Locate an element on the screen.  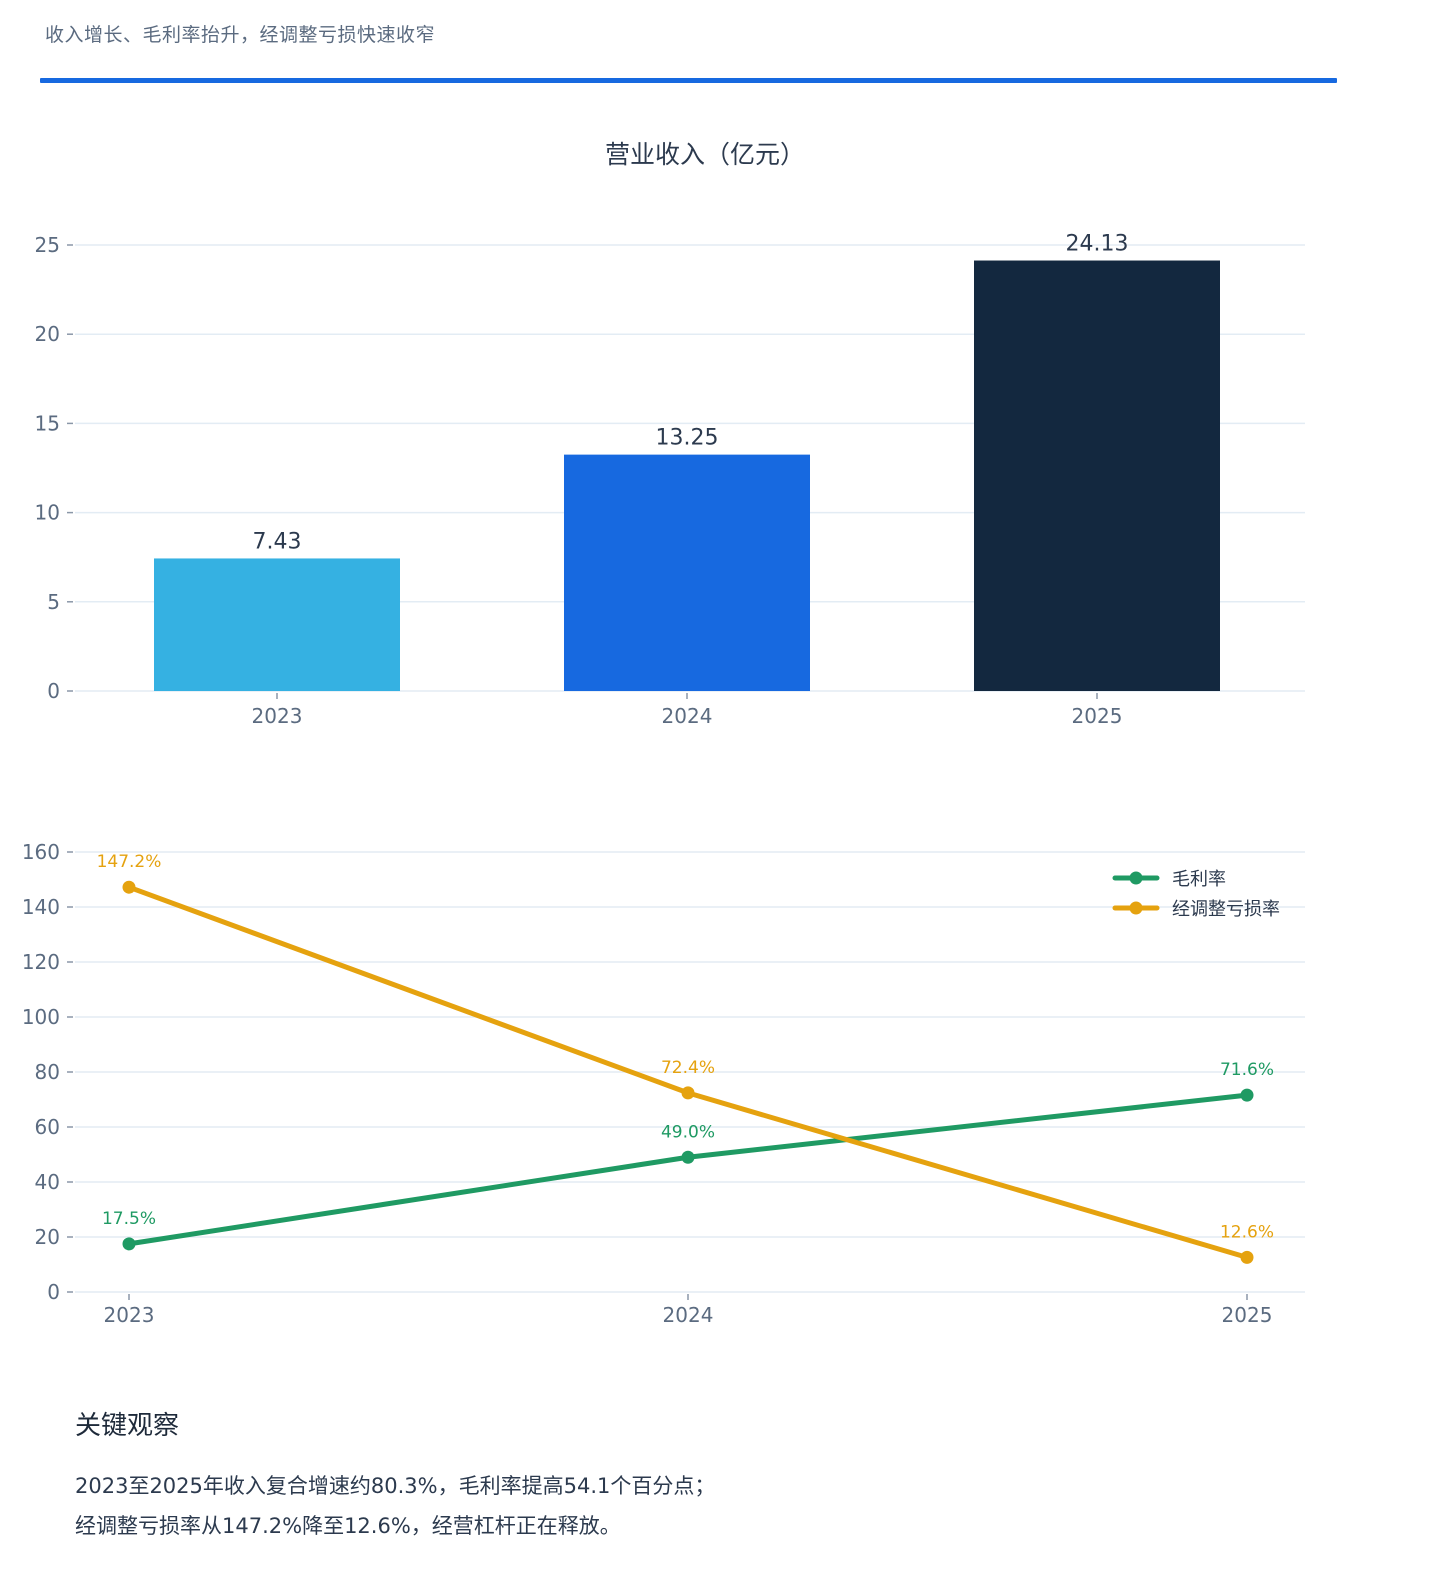
bar-2023 is located at coordinates (277, 624).